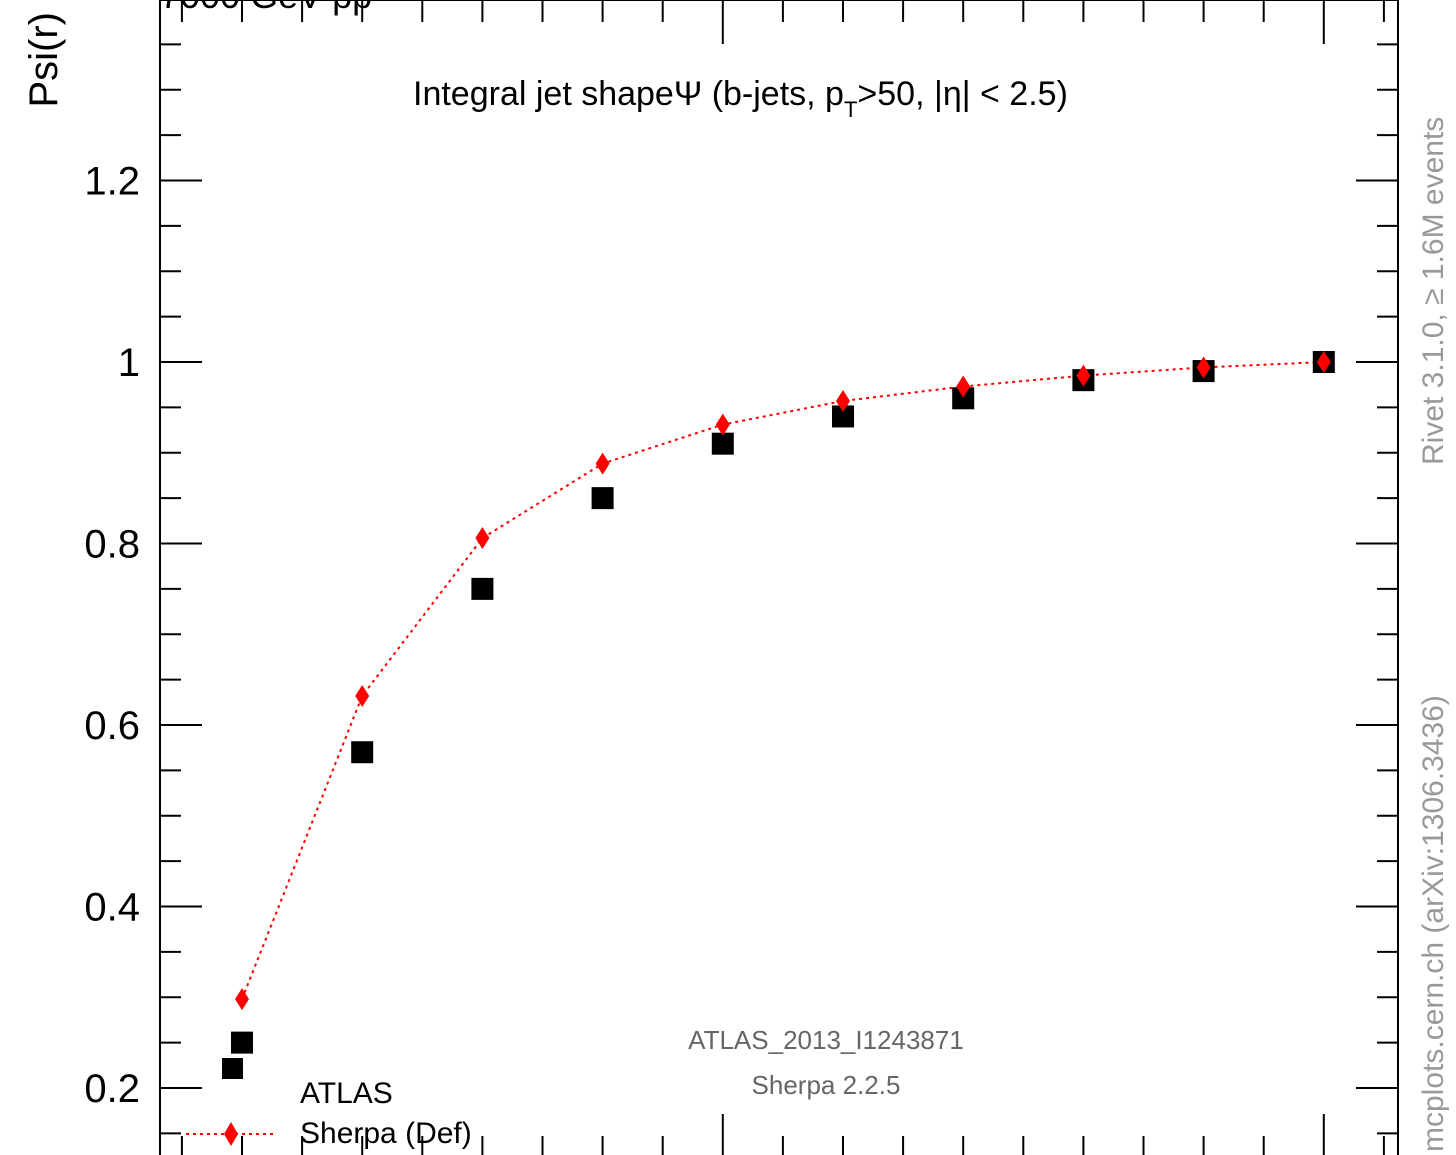 Image resolution: width=1456 pixels, height=1155 pixels. I want to click on generator-label: Sherpa 2.2.5, so click(826, 1085).